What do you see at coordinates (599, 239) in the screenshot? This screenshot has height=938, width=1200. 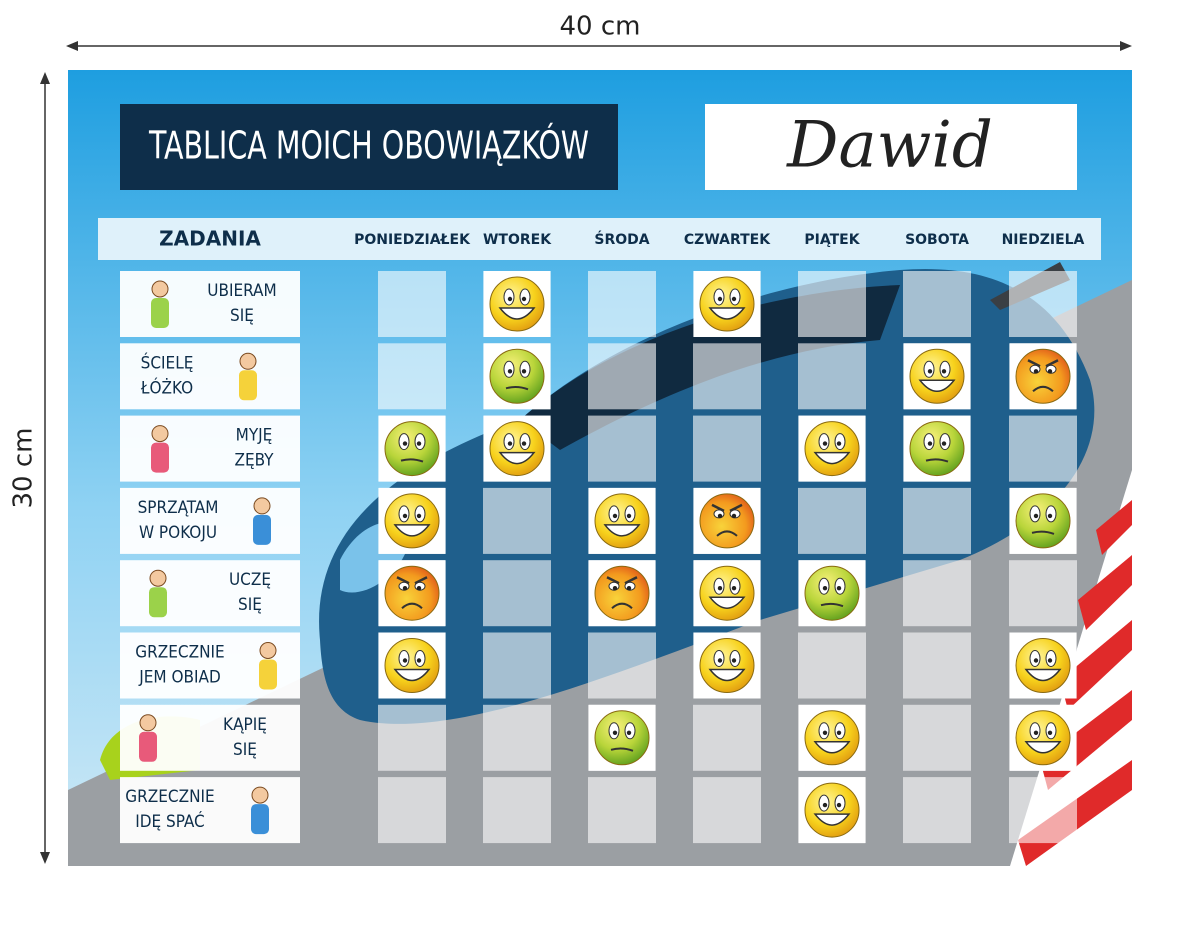 I see `header-bar` at bounding box center [599, 239].